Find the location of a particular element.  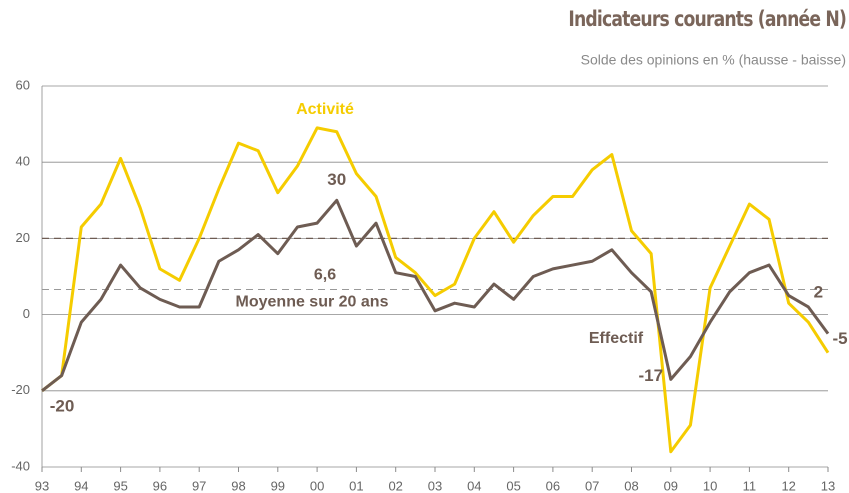

x-tick-label: 10 is located at coordinates (710, 485).